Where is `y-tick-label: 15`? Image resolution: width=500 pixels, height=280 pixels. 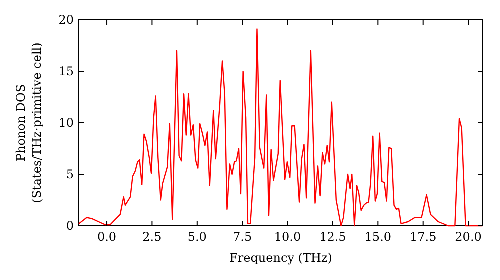 y-tick-label: 15 is located at coordinates (66, 71).